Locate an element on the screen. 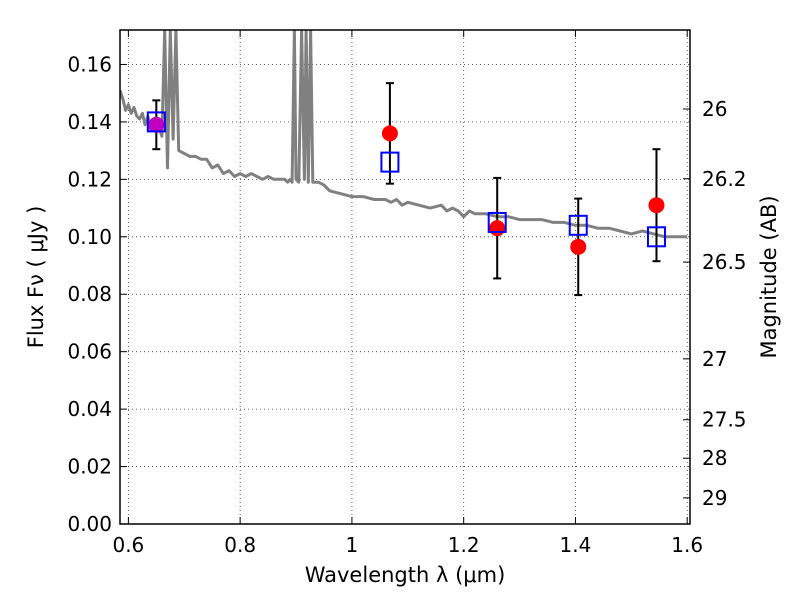  y-axis-label: Flux Fν ( μJy ) is located at coordinates (36, 277).